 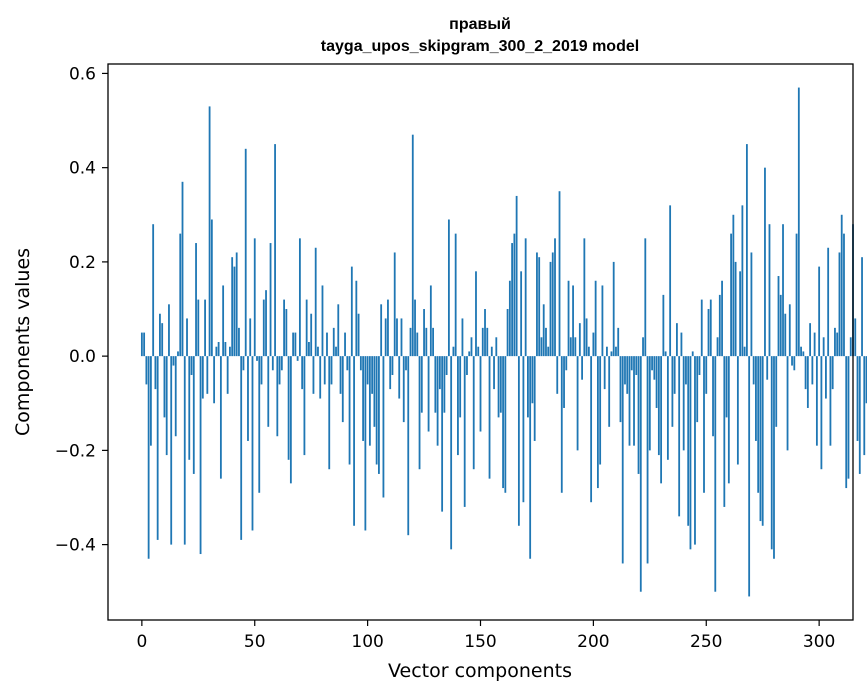 What do you see at coordinates (255, 642) in the screenshot?
I see `x-tick-label-50: 50` at bounding box center [255, 642].